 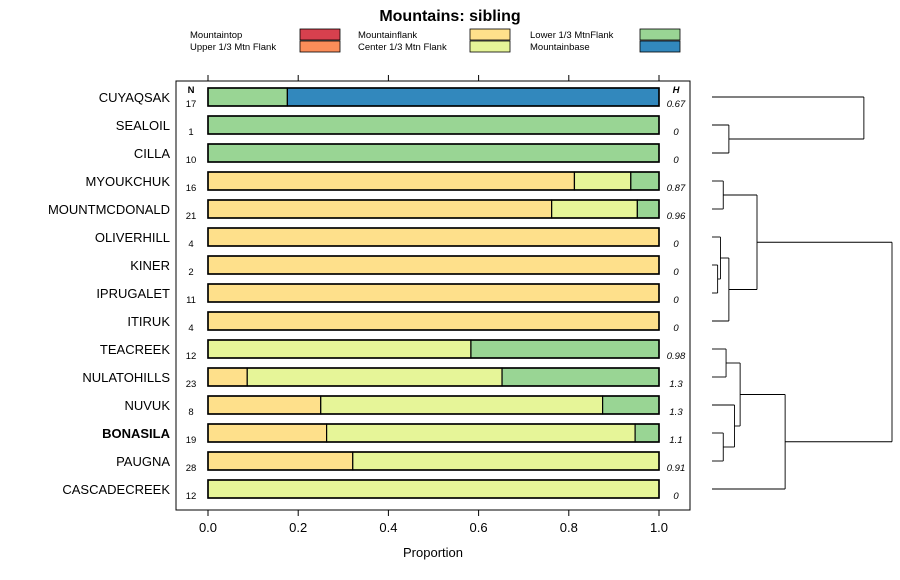 What do you see at coordinates (191, 216) in the screenshot?
I see `row-n: 21` at bounding box center [191, 216].